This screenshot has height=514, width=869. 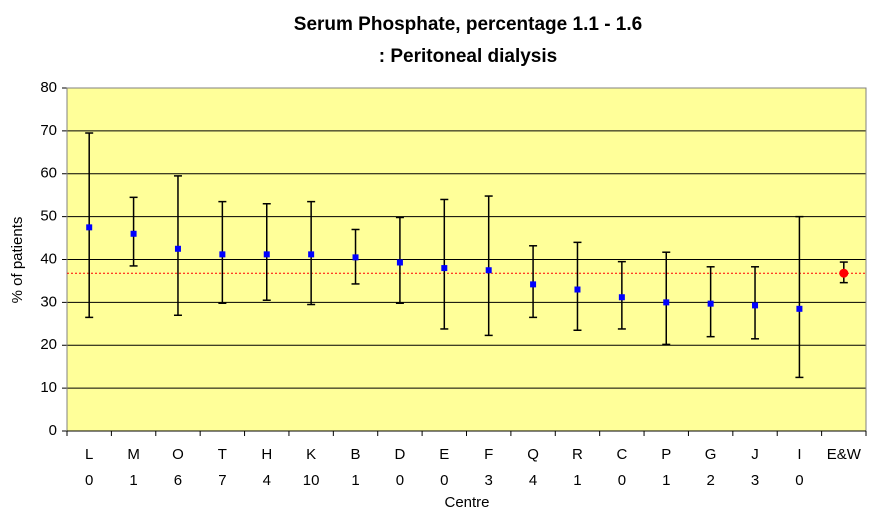 What do you see at coordinates (466, 502) in the screenshot?
I see `x-axis-label: Centre` at bounding box center [466, 502].